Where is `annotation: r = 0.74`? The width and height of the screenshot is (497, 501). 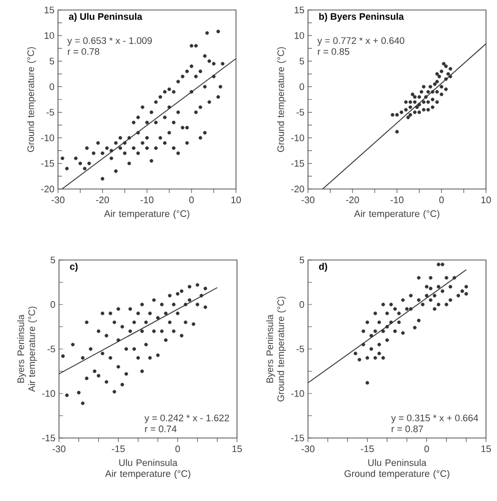 annotation: r = 0.74 is located at coordinates (161, 429).